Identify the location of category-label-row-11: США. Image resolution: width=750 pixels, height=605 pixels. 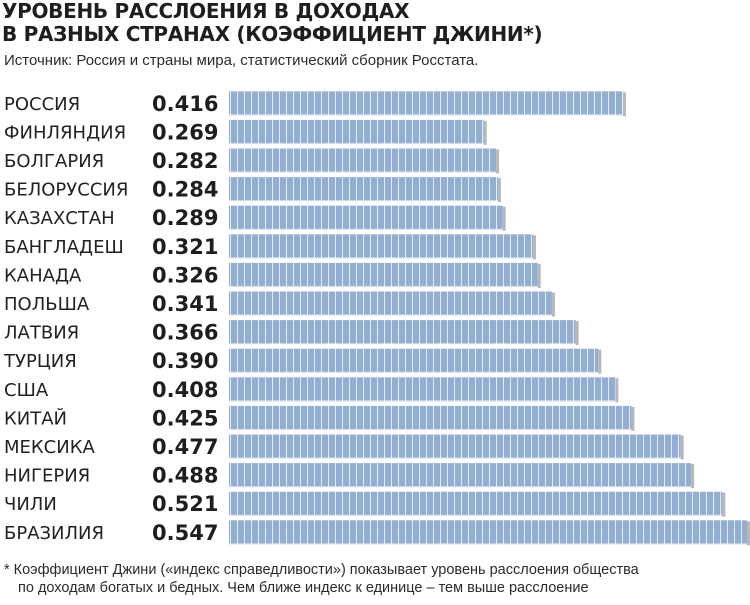
(26, 390).